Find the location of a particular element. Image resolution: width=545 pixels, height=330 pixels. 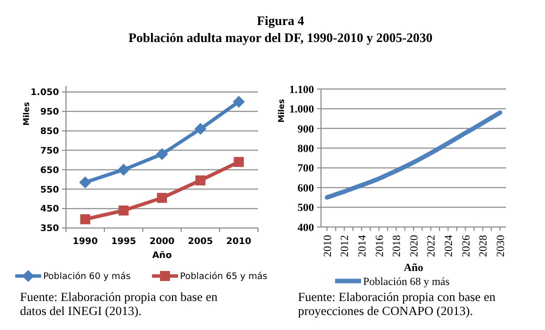

y-tick-label: 1.050 is located at coordinates (44, 93).